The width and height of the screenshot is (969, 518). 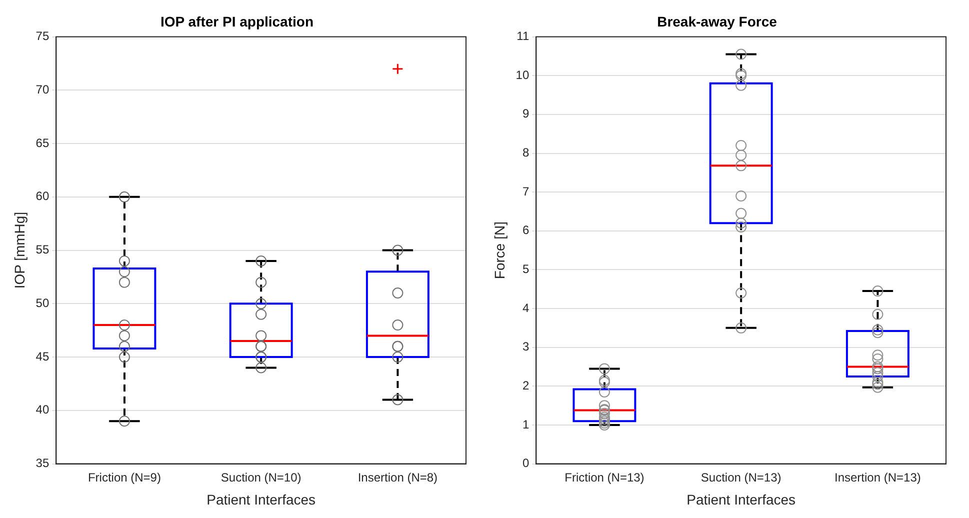 What do you see at coordinates (43, 249) in the screenshot?
I see `y-tick-label: 55` at bounding box center [43, 249].